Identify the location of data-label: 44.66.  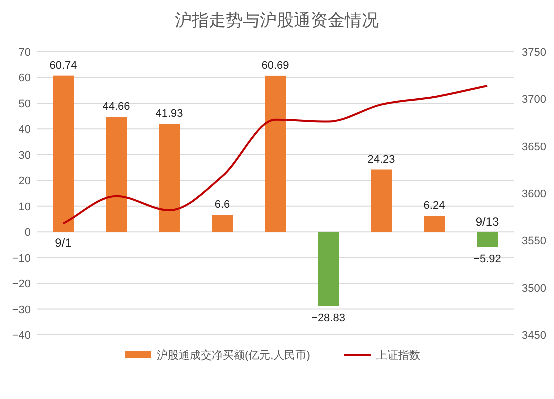
(116, 107).